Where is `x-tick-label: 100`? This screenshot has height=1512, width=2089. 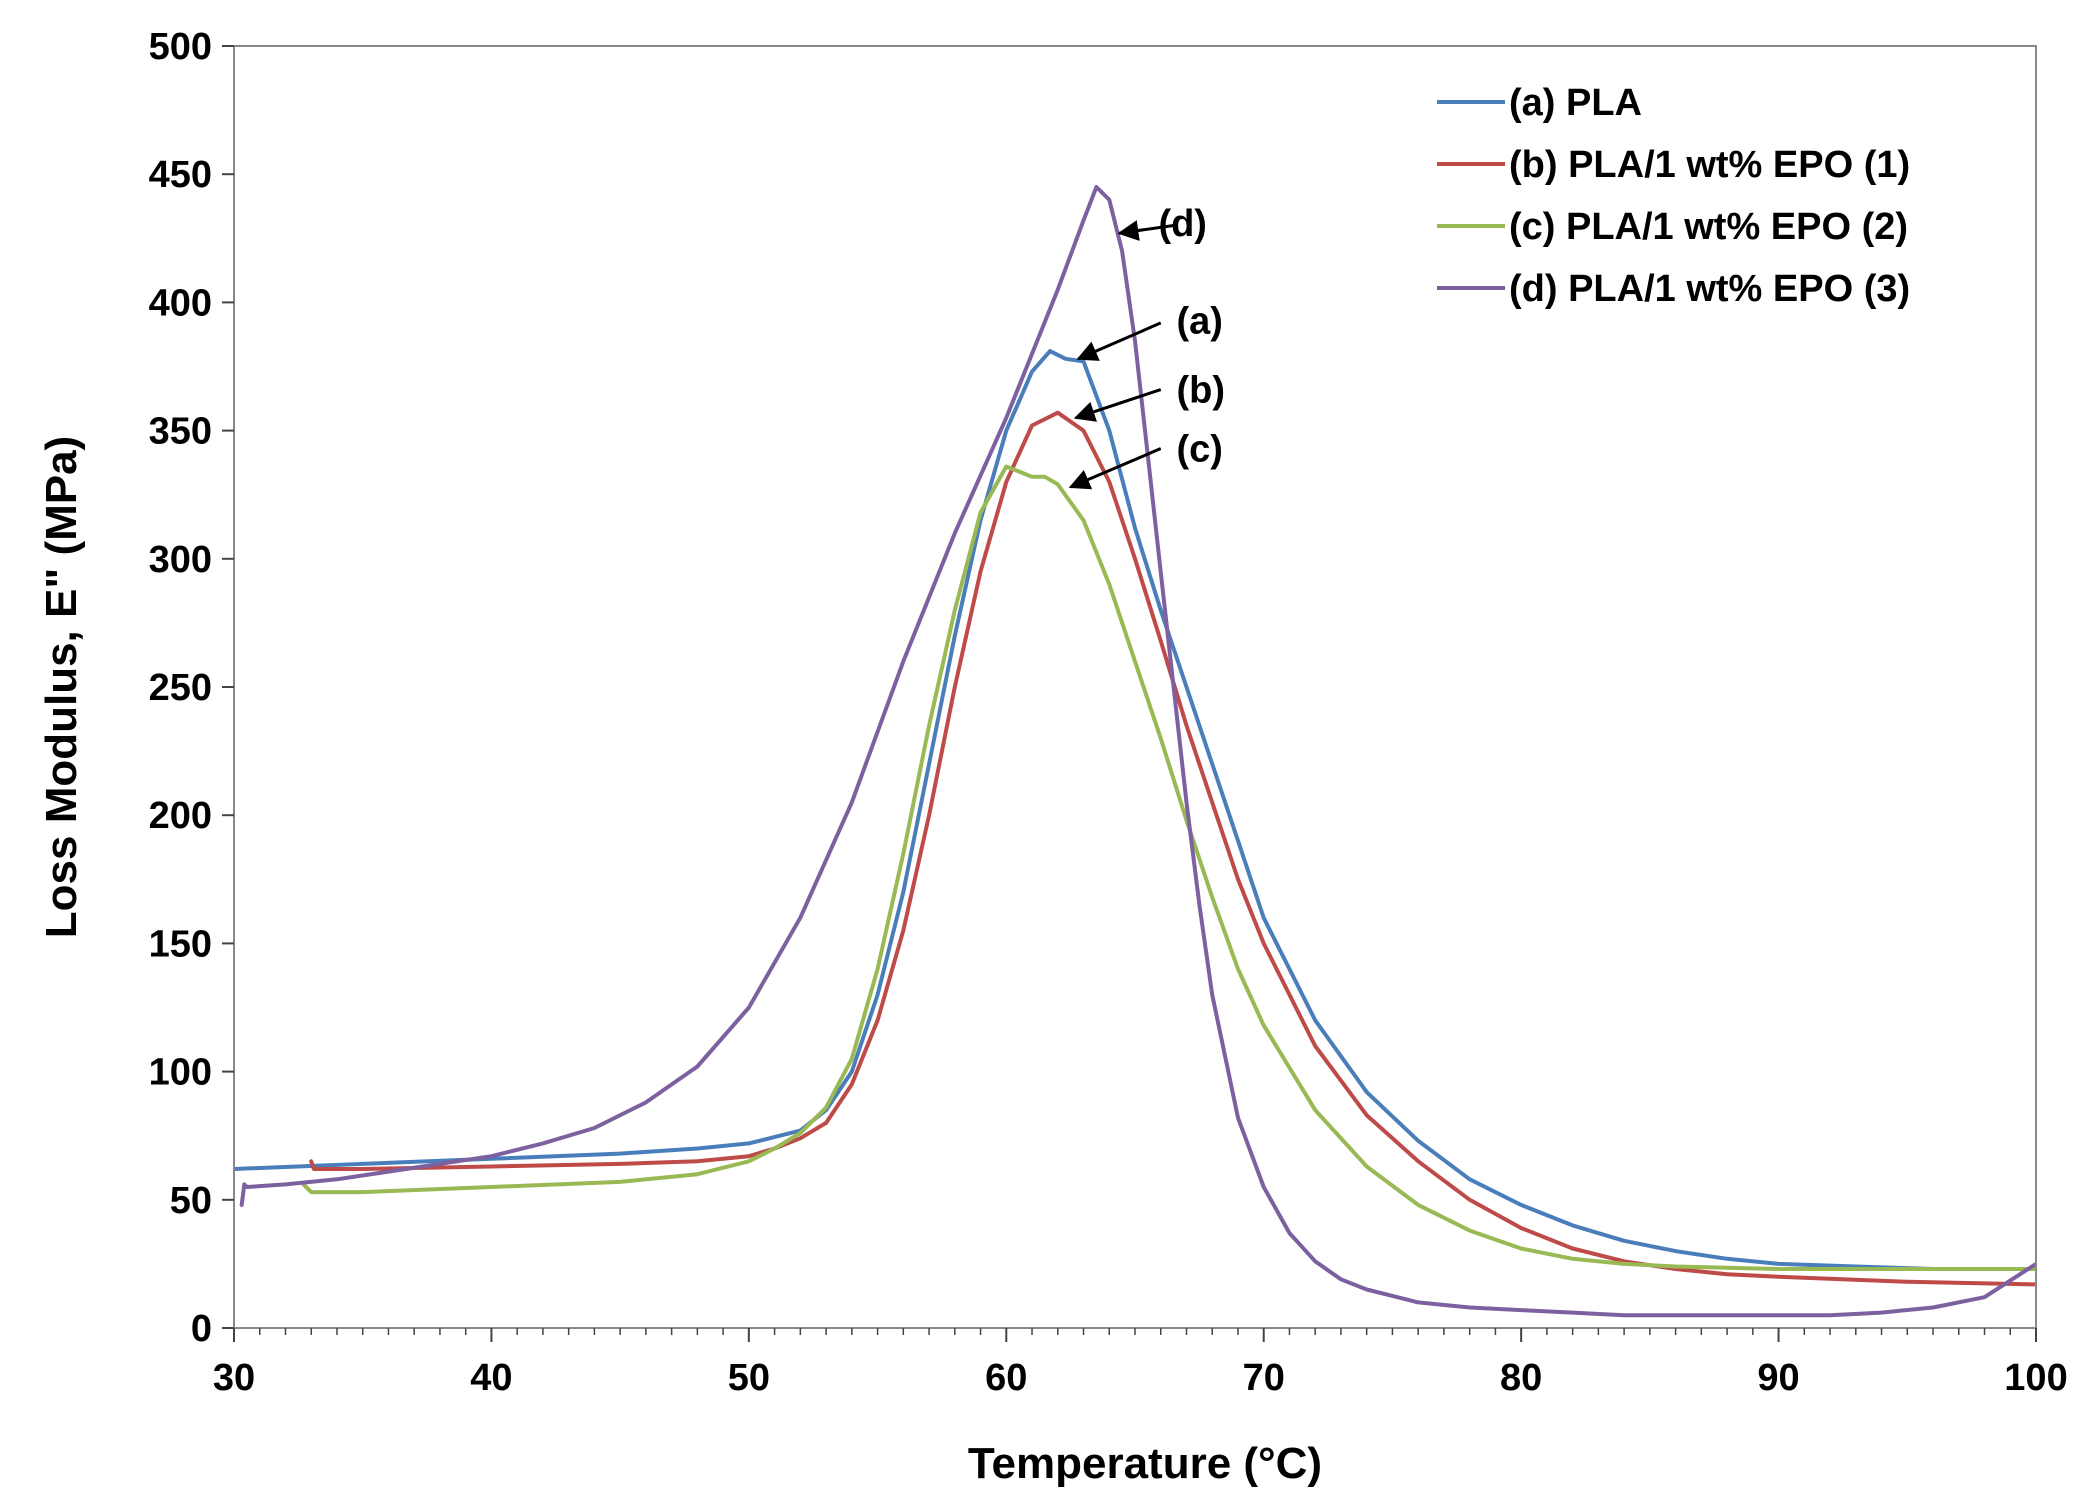 x-tick-label: 100 is located at coordinates (2035, 1378).